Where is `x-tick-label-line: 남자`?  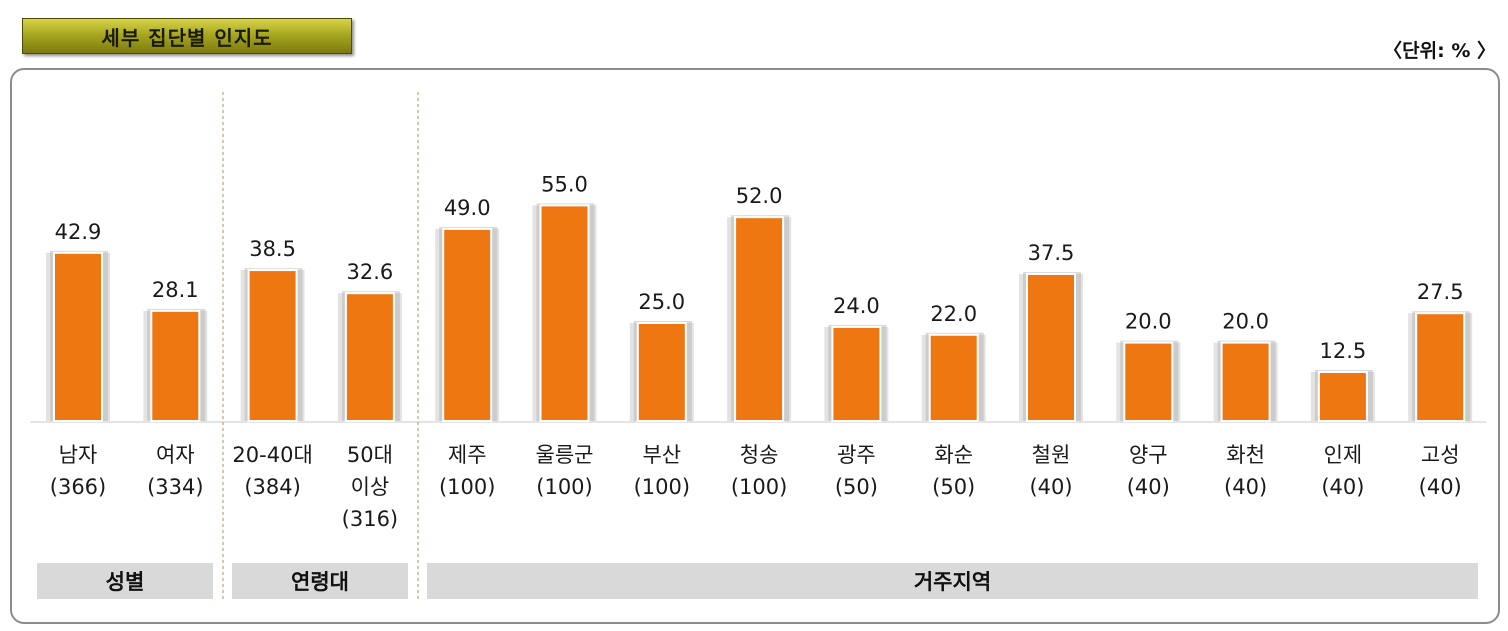 x-tick-label-line: 남자 is located at coordinates (78, 455).